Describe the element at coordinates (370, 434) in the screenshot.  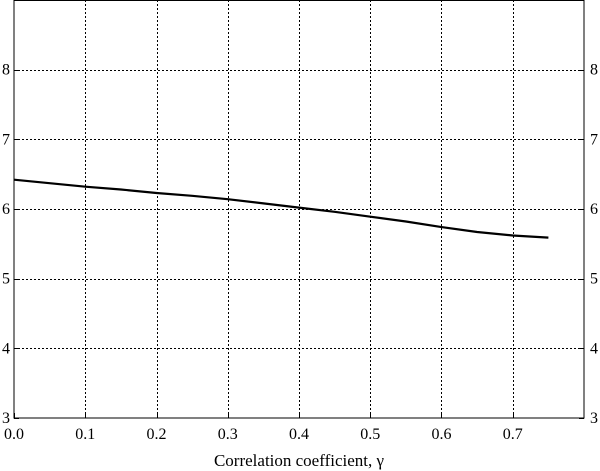
I see `x-tick-label: 0.5` at that location.